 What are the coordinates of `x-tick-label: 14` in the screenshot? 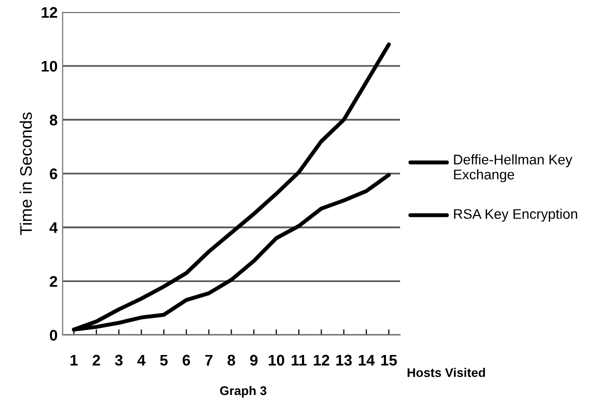 It's located at (366, 360).